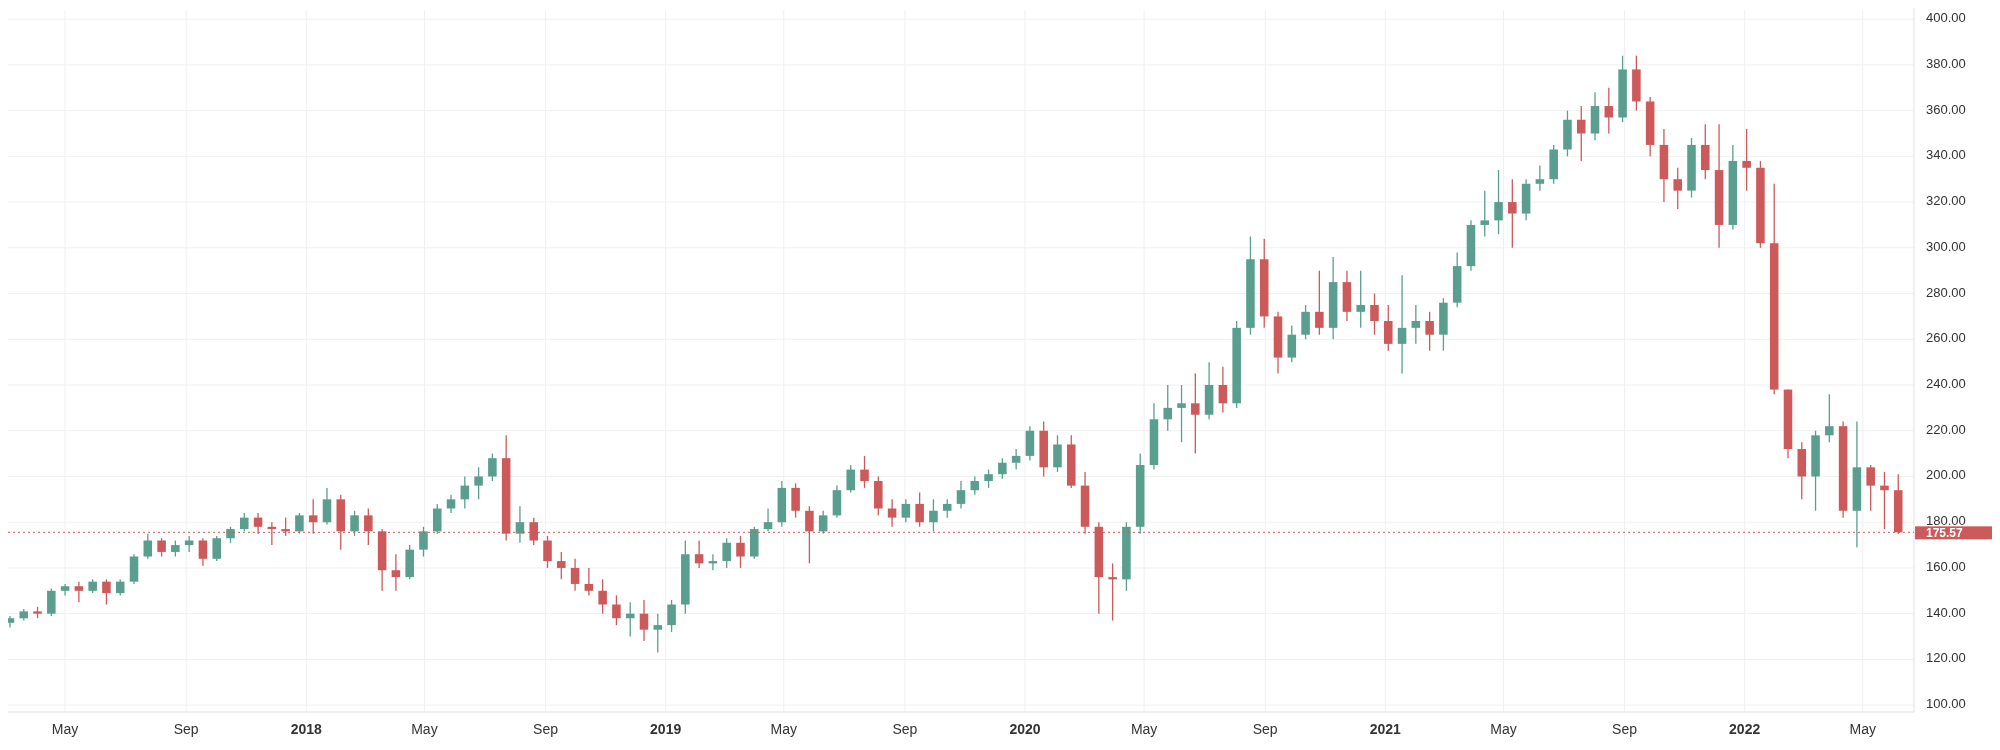 This screenshot has height=750, width=2000. Describe the element at coordinates (1946, 63) in the screenshot. I see `y-tick-label: 380.00` at that location.